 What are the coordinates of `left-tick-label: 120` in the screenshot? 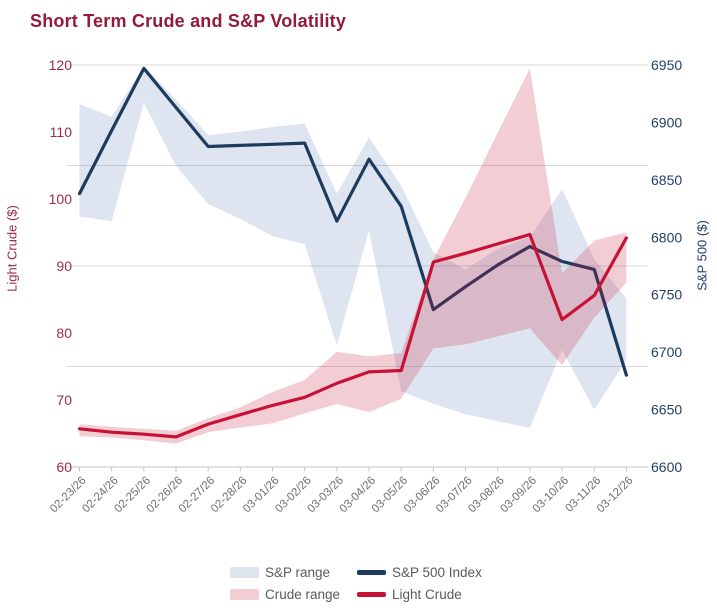 It's located at (61, 65).